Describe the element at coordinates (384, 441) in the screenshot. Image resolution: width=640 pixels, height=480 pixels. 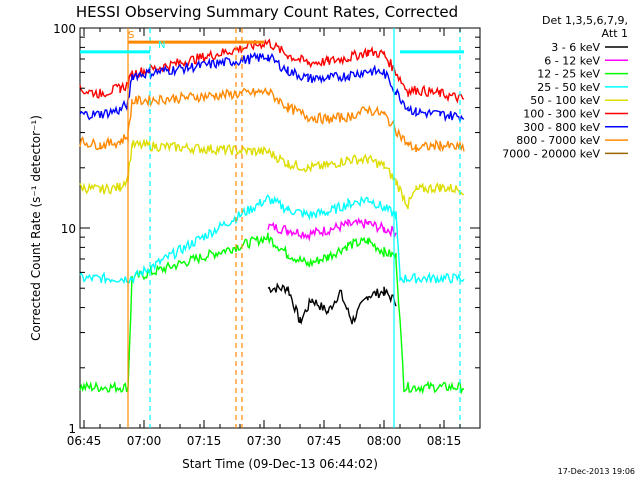
I see `x-tick-label-5: 08:00` at that location.